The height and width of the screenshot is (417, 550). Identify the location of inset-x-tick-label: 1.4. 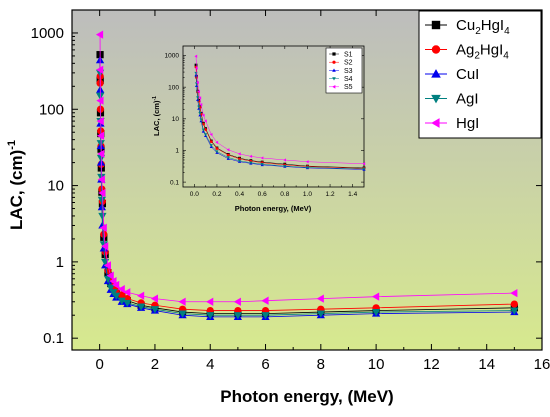
(352, 194).